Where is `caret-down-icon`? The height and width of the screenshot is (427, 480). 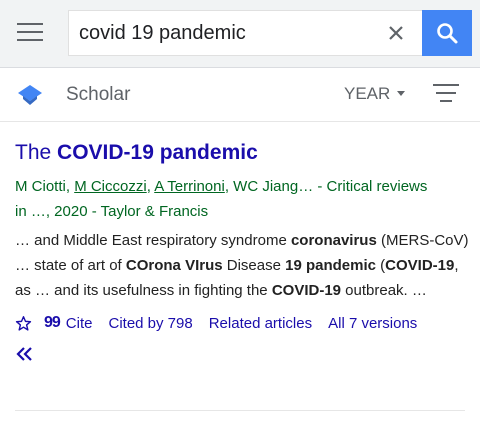 caret-down-icon is located at coordinates (401, 94).